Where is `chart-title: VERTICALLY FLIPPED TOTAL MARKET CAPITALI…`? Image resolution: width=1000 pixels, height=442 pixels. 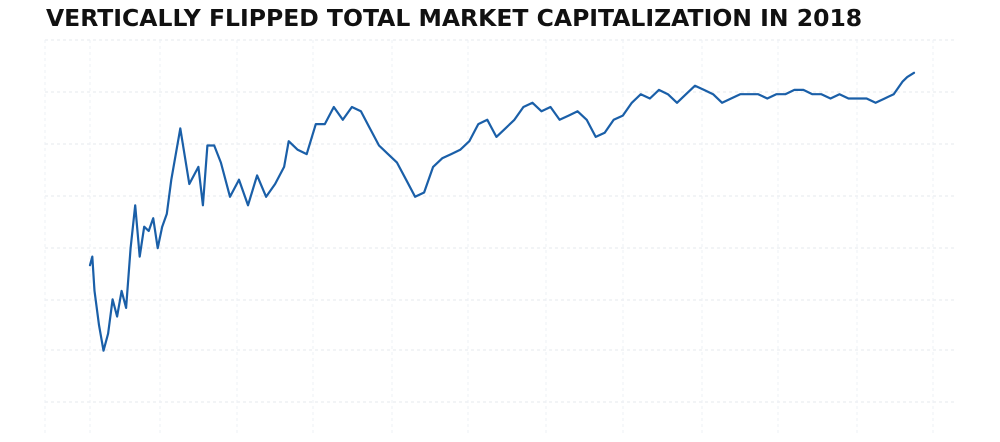 chart-title: VERTICALLY FLIPPED TOTAL MARKET CAPITALI… is located at coordinates (454, 18).